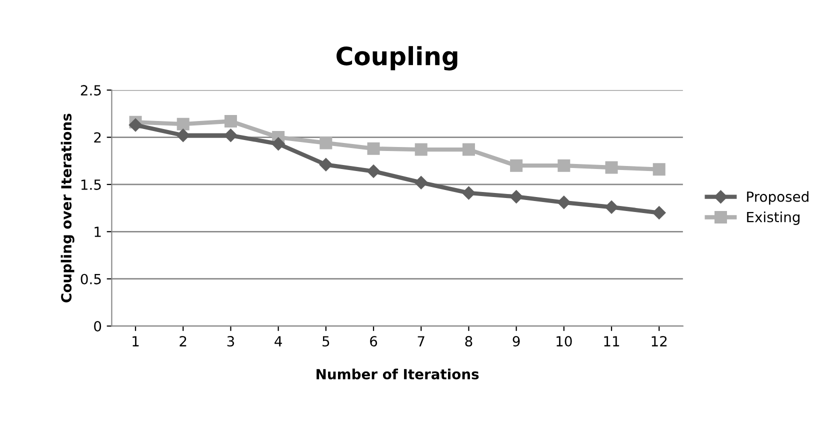  Describe the element at coordinates (67, 208) in the screenshot. I see `y-axis-title: Coupling over Iterations` at that location.